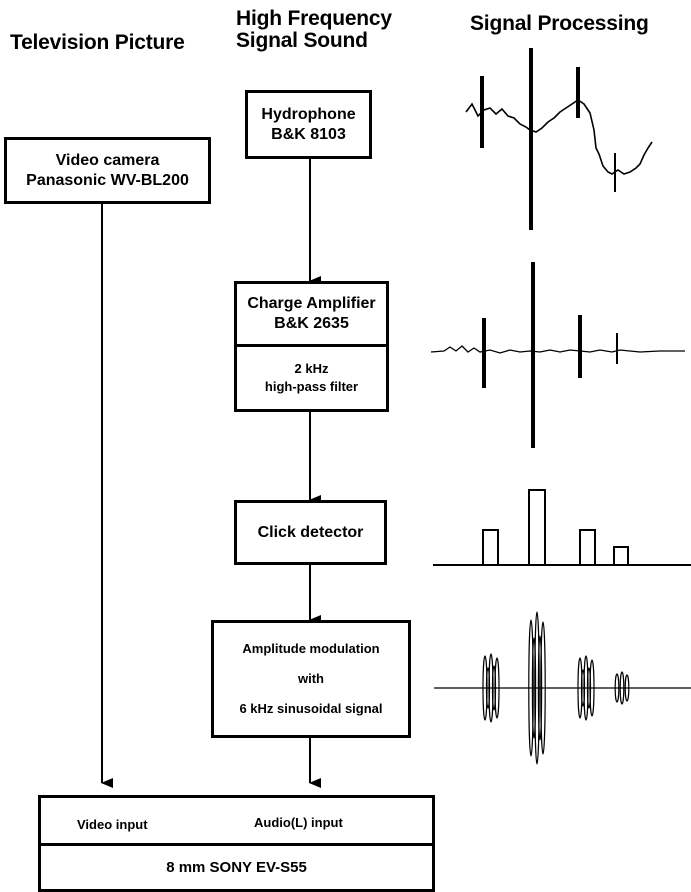  Describe the element at coordinates (311, 378) in the screenshot. I see `high-pass-filter-section: 2 kHz high-pass filter` at that location.